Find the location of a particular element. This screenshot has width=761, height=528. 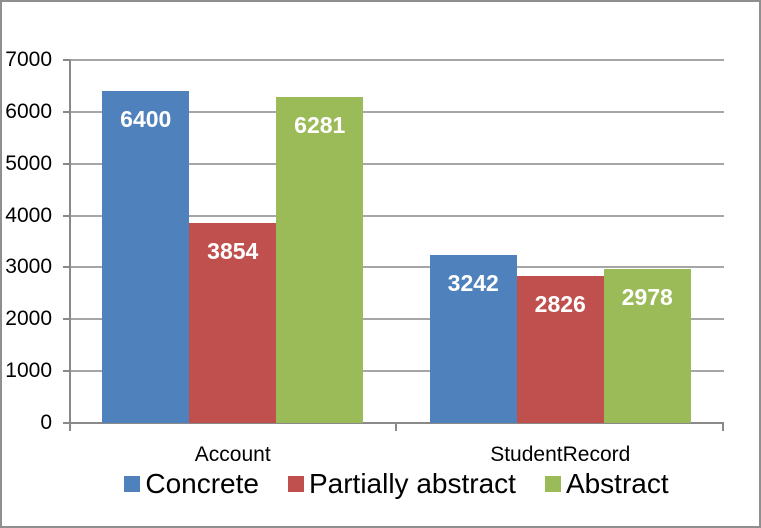

bar-concrete-studentrecord: 3242 is located at coordinates (473, 338).